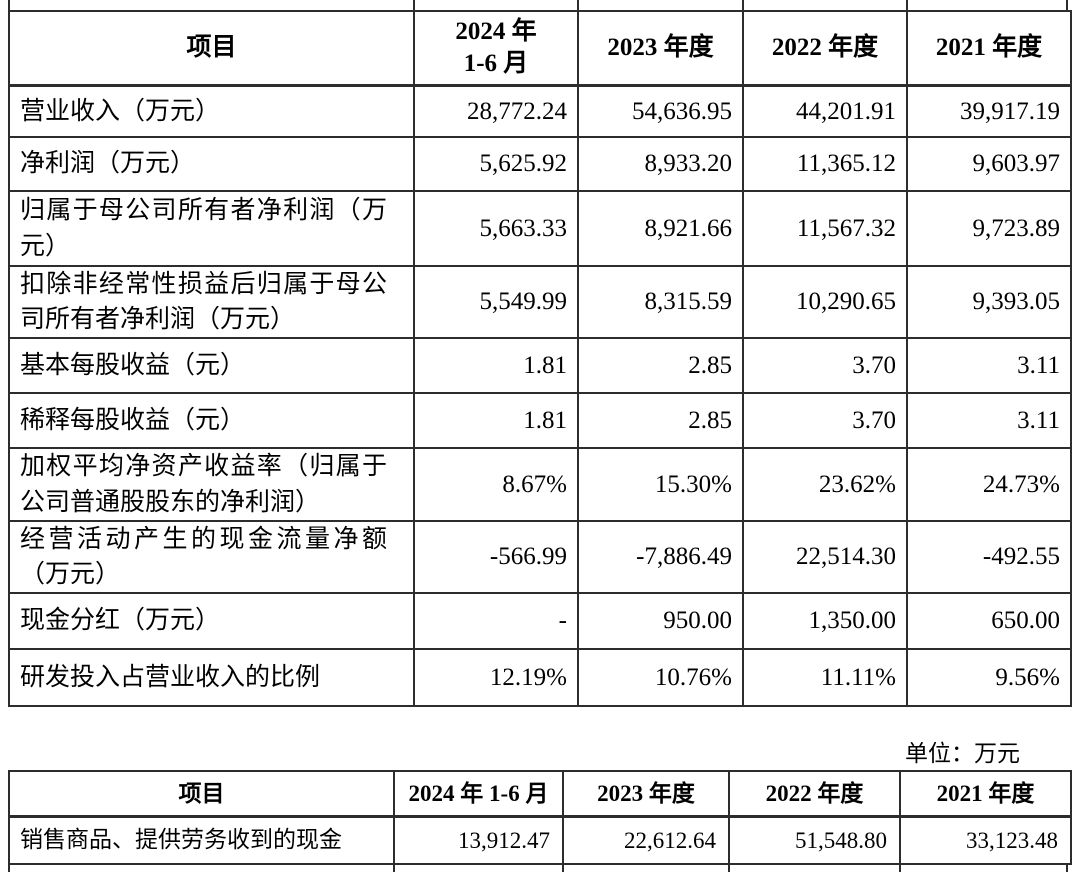 This screenshot has height=872, width=1075. I want to click on value-cell: 12.19%, so click(497, 677).